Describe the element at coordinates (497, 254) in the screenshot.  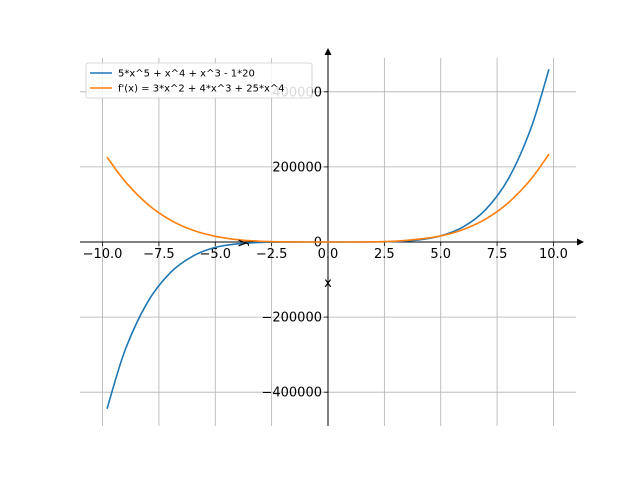
I see `x-tick-label: 7.5` at that location.